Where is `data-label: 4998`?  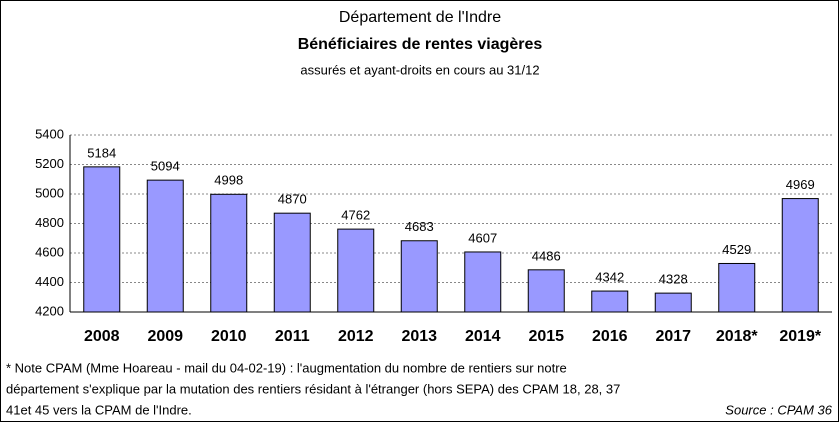 data-label: 4998 is located at coordinates (228, 180).